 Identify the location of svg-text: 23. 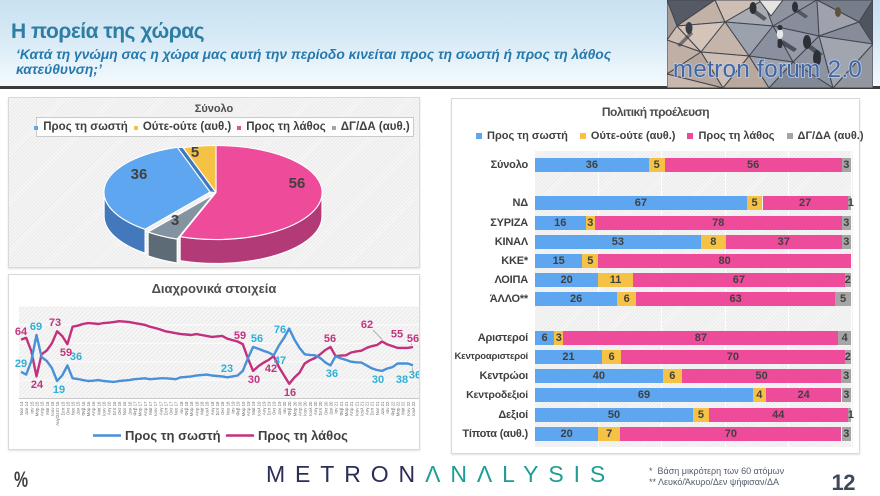
(227, 369).